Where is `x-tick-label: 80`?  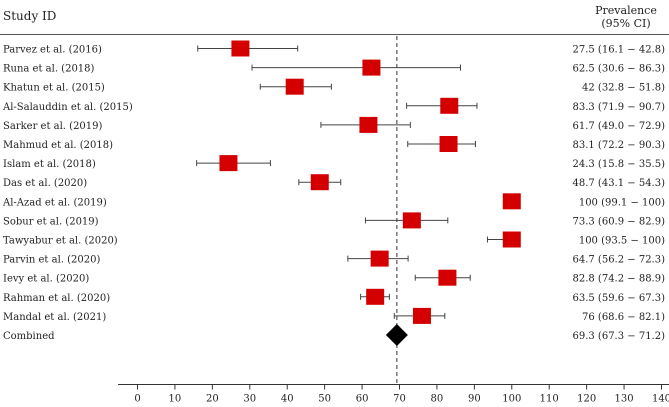
x-tick-label: 80 is located at coordinates (437, 399).